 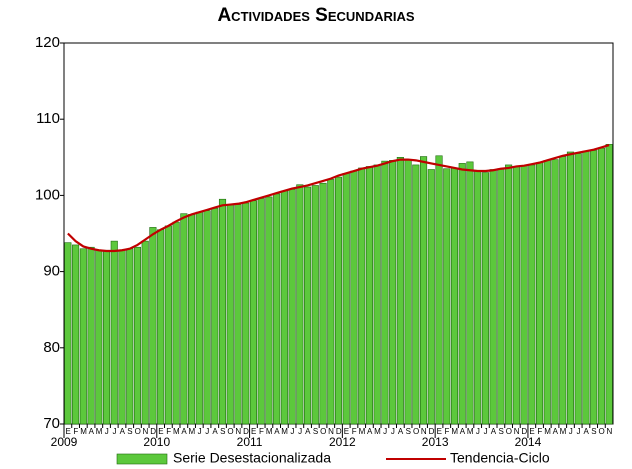 I want to click on year-label: 2009, so click(x=64, y=442).